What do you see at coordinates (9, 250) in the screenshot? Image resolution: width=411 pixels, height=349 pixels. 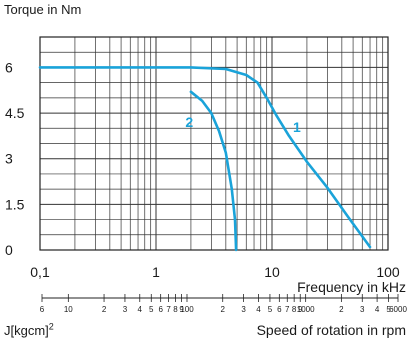 I see `y-tick-label: 0` at bounding box center [9, 250].